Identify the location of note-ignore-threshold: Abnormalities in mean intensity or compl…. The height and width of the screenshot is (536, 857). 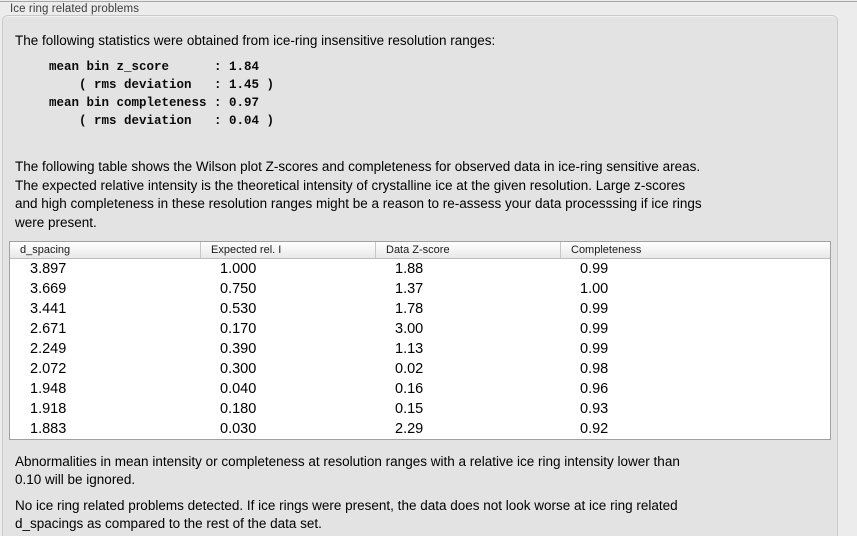
(347, 470).